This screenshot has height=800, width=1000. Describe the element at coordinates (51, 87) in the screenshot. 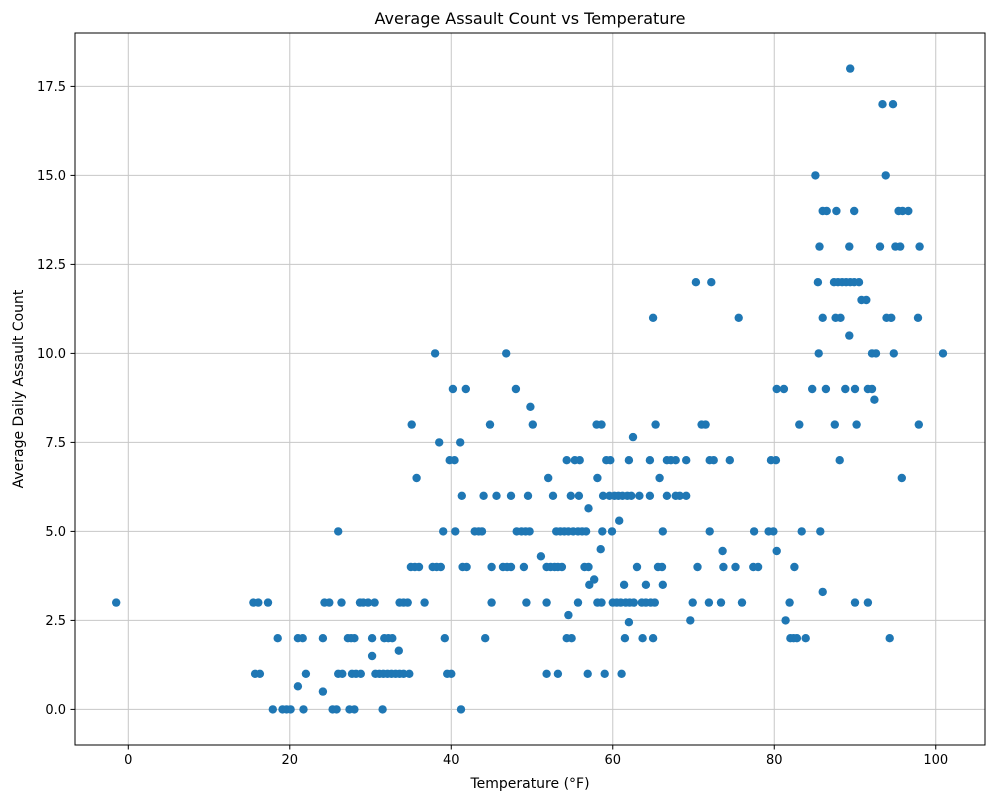

I see `y-tick-label: 17.5` at that location.